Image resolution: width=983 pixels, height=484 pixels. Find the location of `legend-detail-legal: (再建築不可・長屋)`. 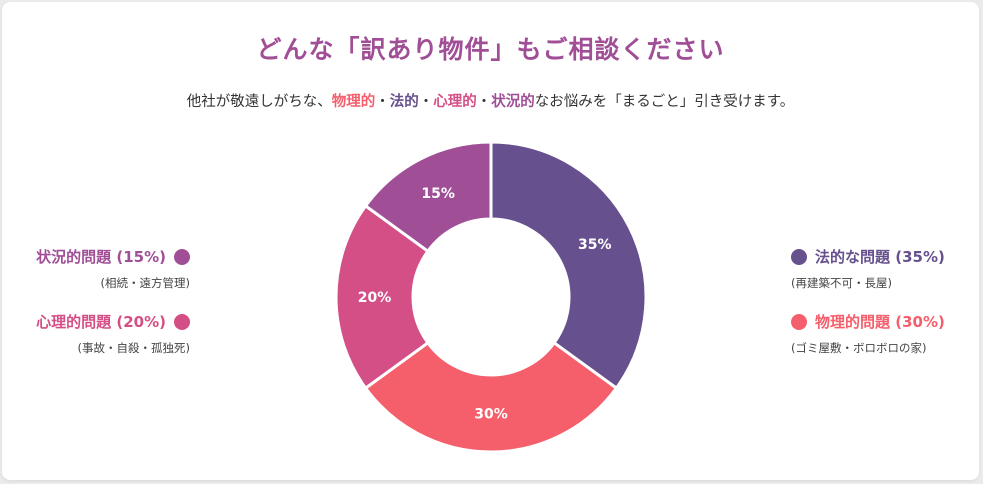

legend-detail-legal: (再建築不可・長屋) is located at coordinates (841, 283).